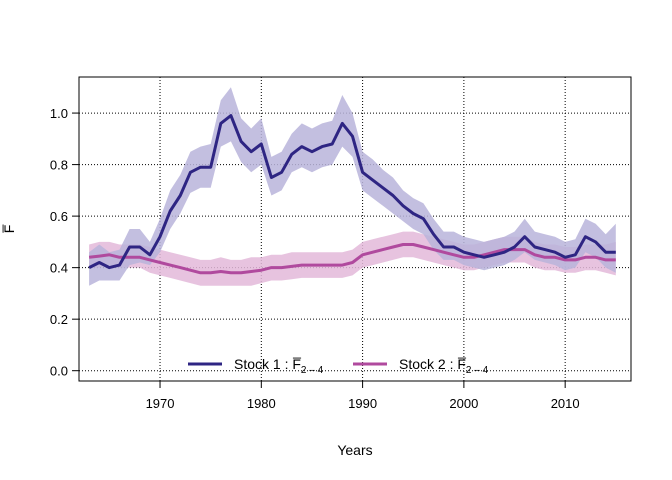 Image resolution: width=672 pixels, height=480 pixels. Describe the element at coordinates (279, 366) in the screenshot. I see `legend-label-stock-1: Stock 1 : F̅2 – 4` at that location.